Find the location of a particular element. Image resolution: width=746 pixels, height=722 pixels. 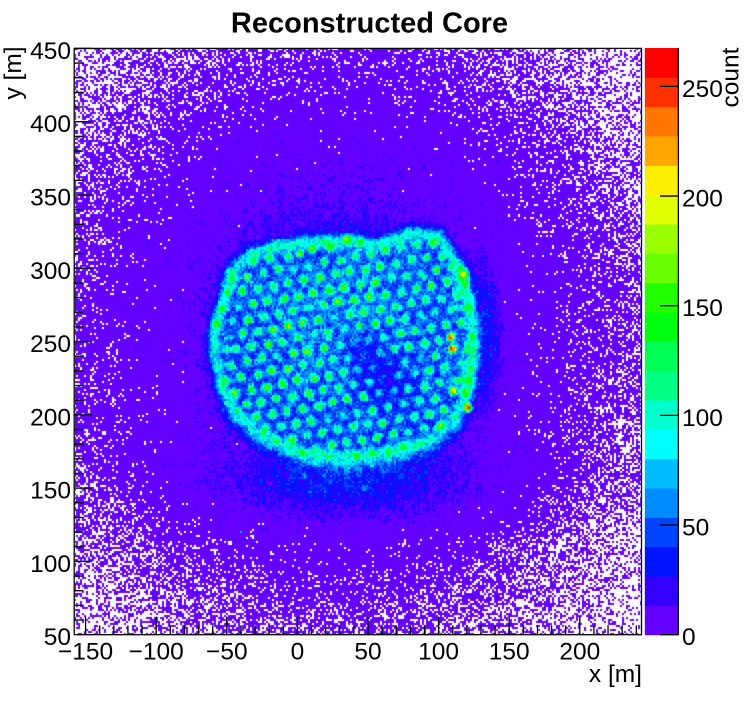

svg-text: 300 is located at coordinates (50, 271).